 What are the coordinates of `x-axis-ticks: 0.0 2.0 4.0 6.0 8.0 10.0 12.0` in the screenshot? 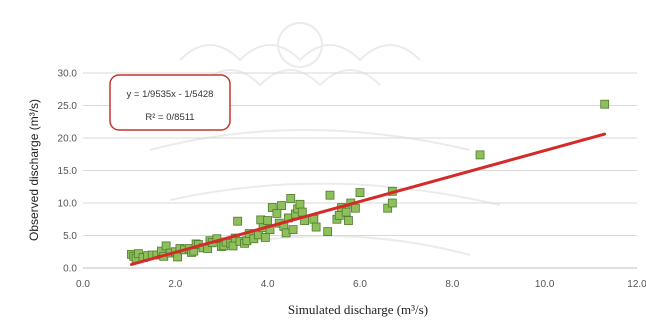 It's located at (361, 284).